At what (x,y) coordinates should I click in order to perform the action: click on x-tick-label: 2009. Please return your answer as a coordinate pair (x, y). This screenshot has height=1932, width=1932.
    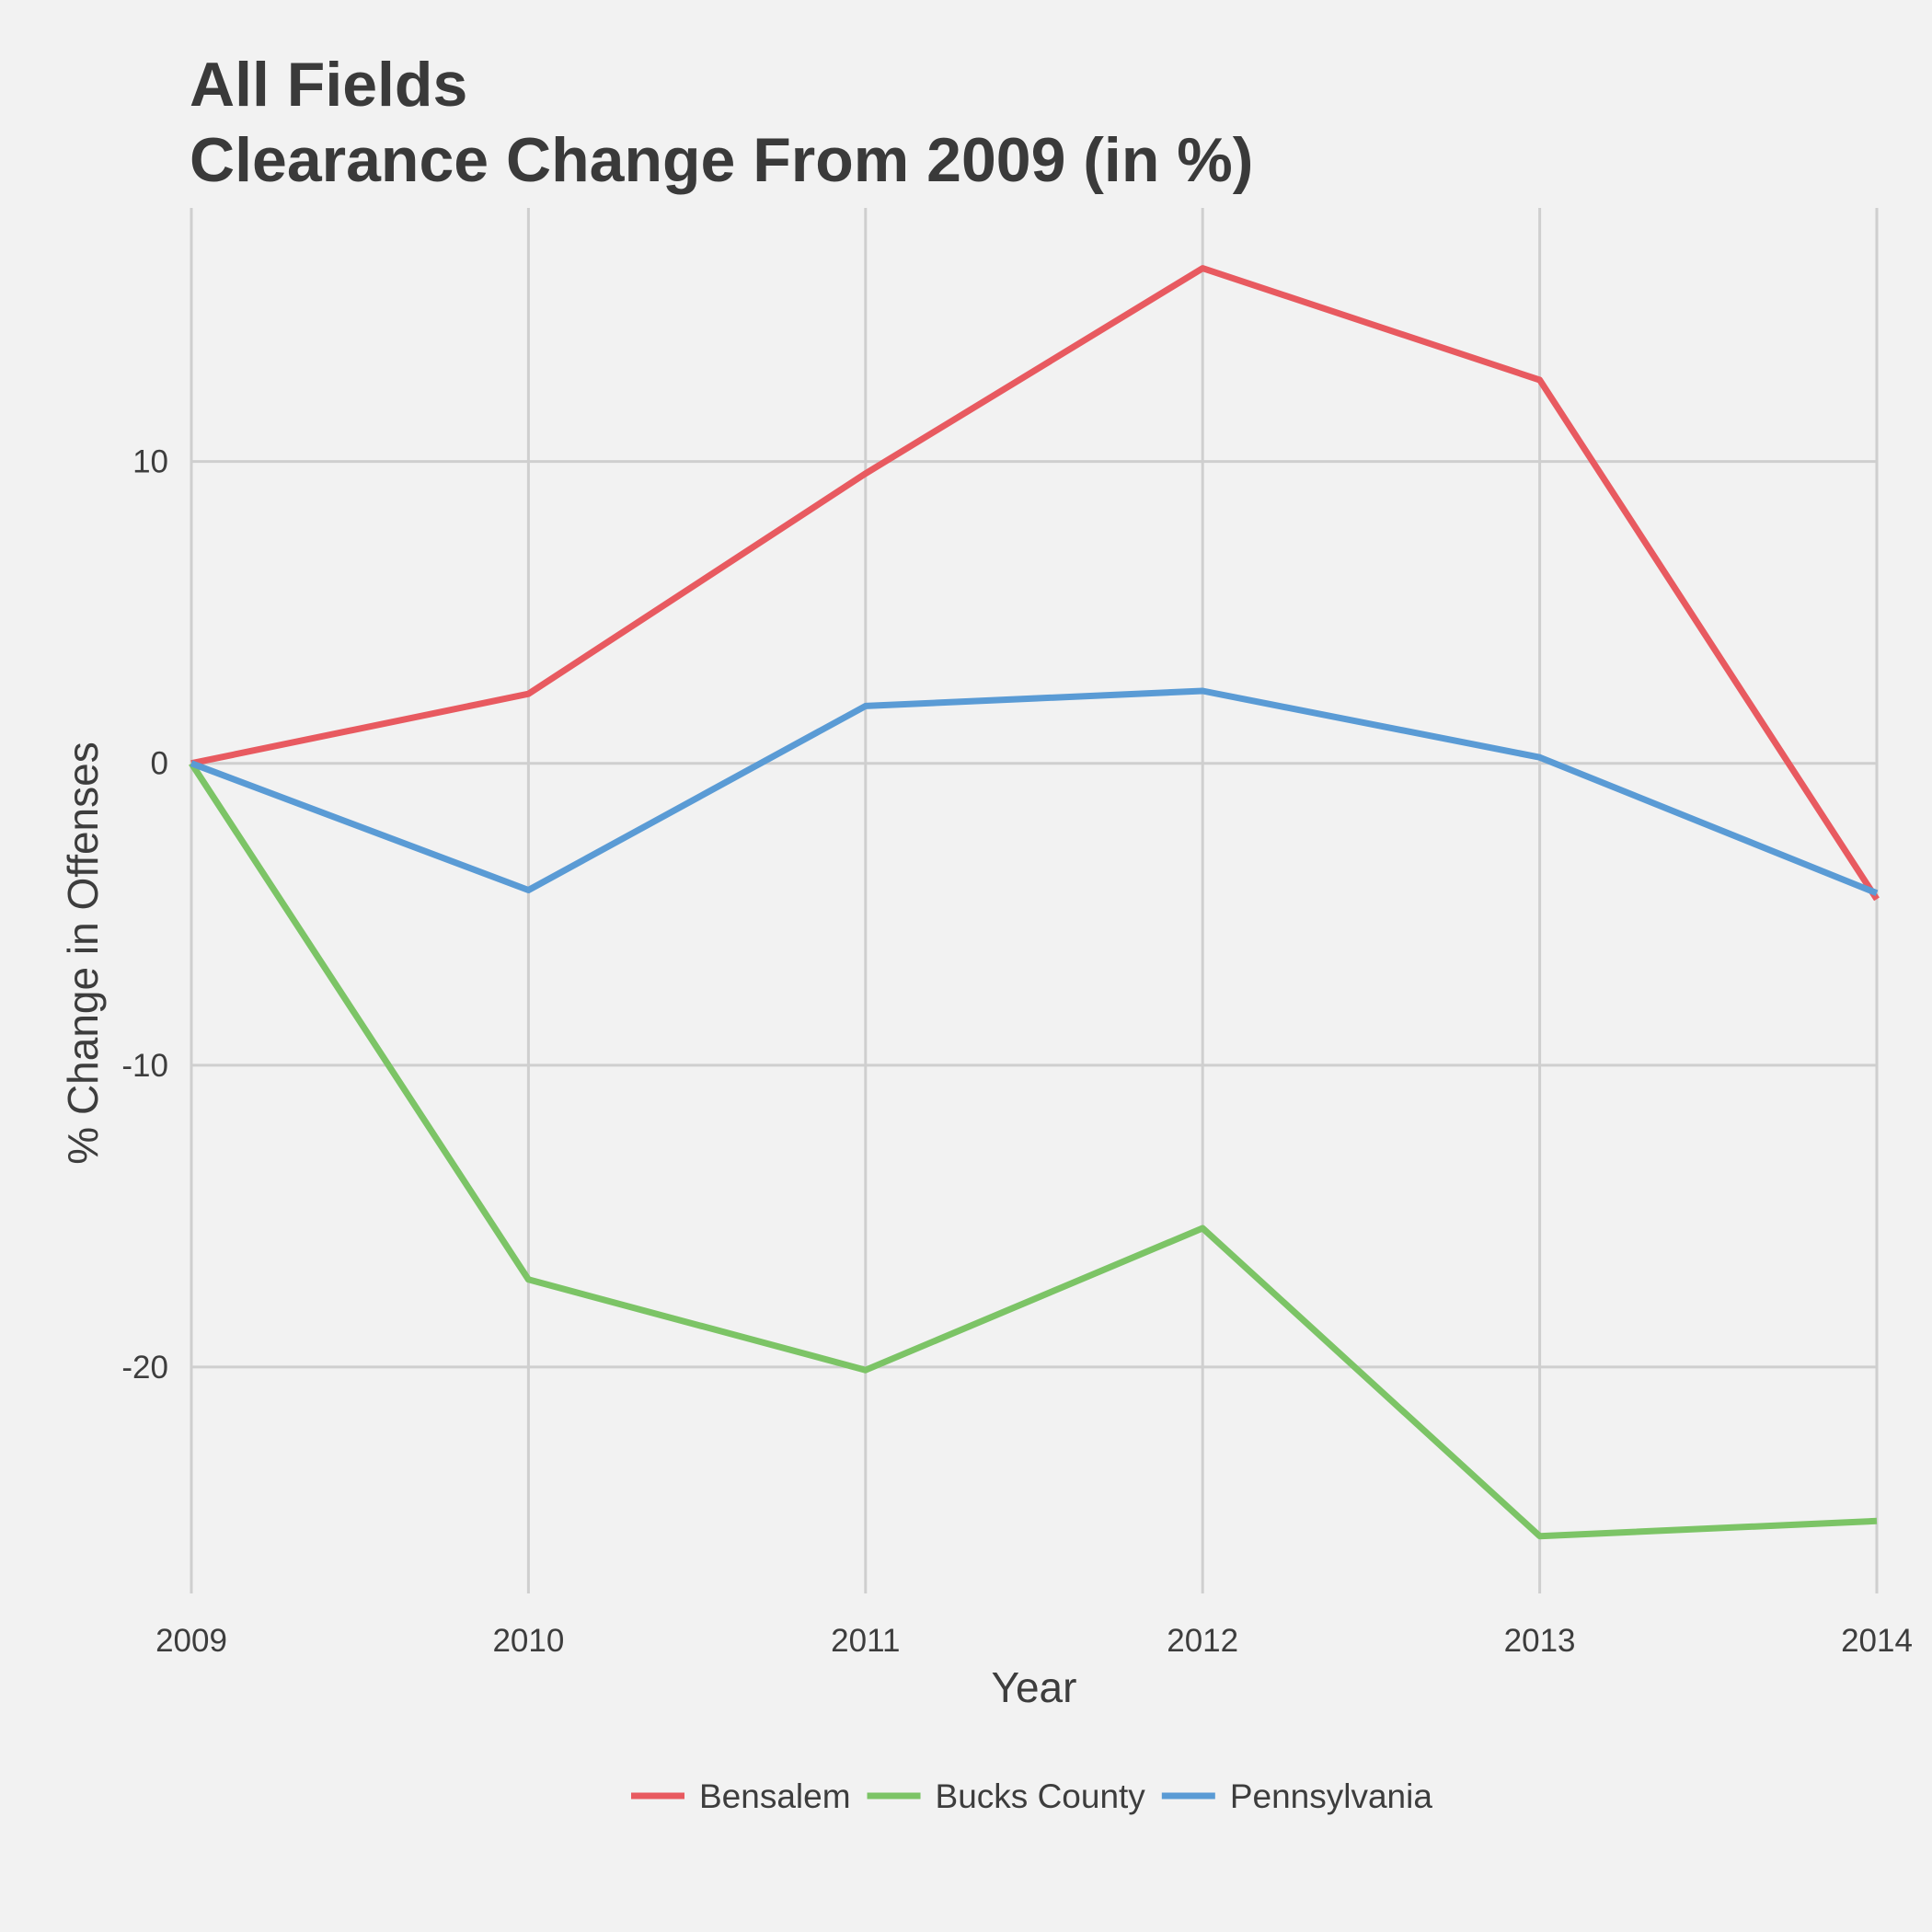
    Looking at the image, I should click on (191, 1641).